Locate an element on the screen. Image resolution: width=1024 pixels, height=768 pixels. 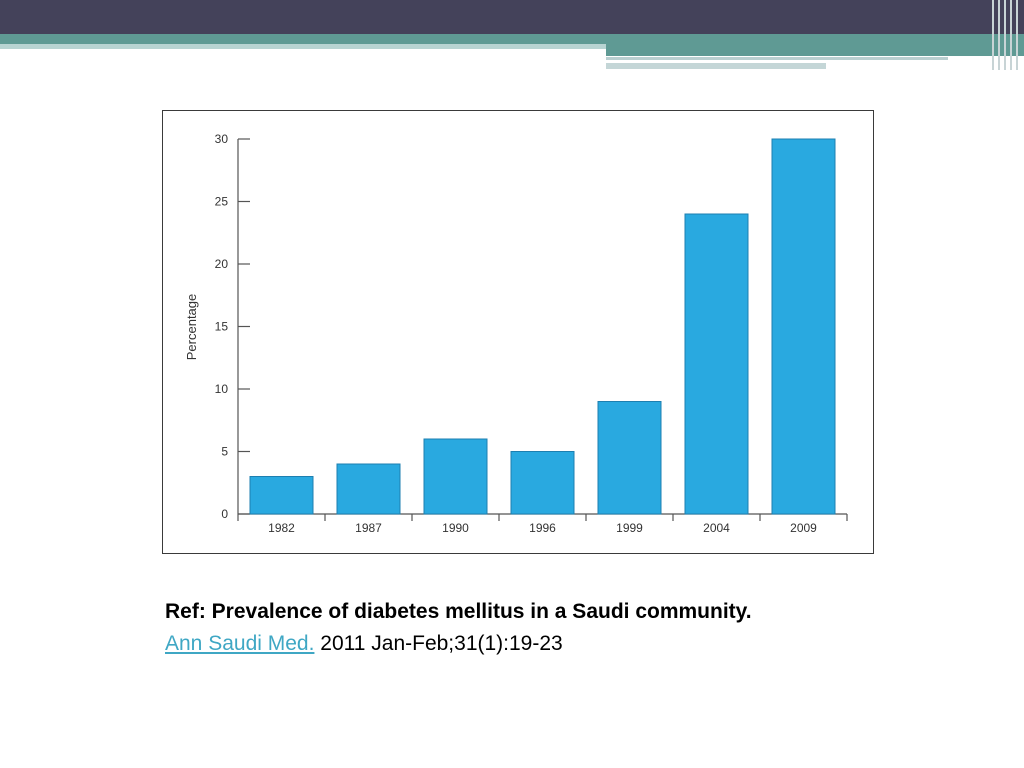
bar-1996 is located at coordinates (542, 483).